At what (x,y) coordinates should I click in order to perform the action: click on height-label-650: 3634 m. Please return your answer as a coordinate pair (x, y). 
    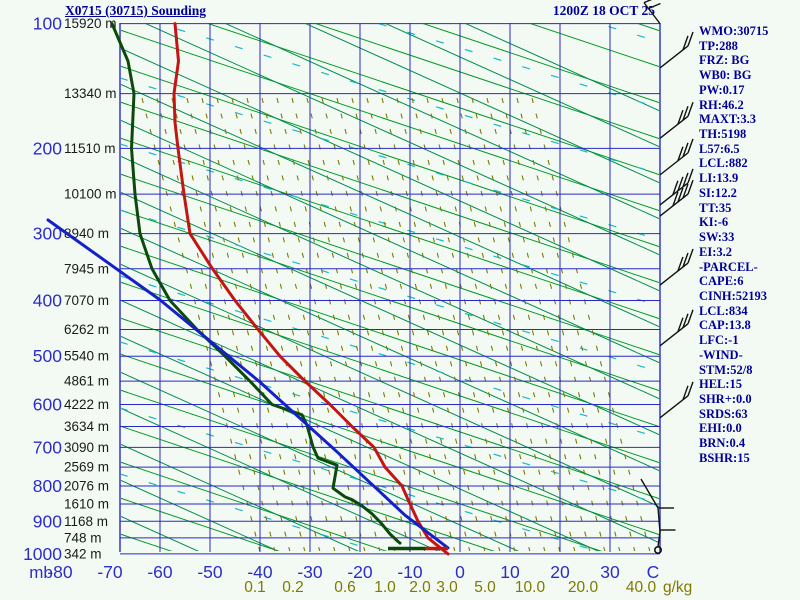
    Looking at the image, I should click on (86, 426).